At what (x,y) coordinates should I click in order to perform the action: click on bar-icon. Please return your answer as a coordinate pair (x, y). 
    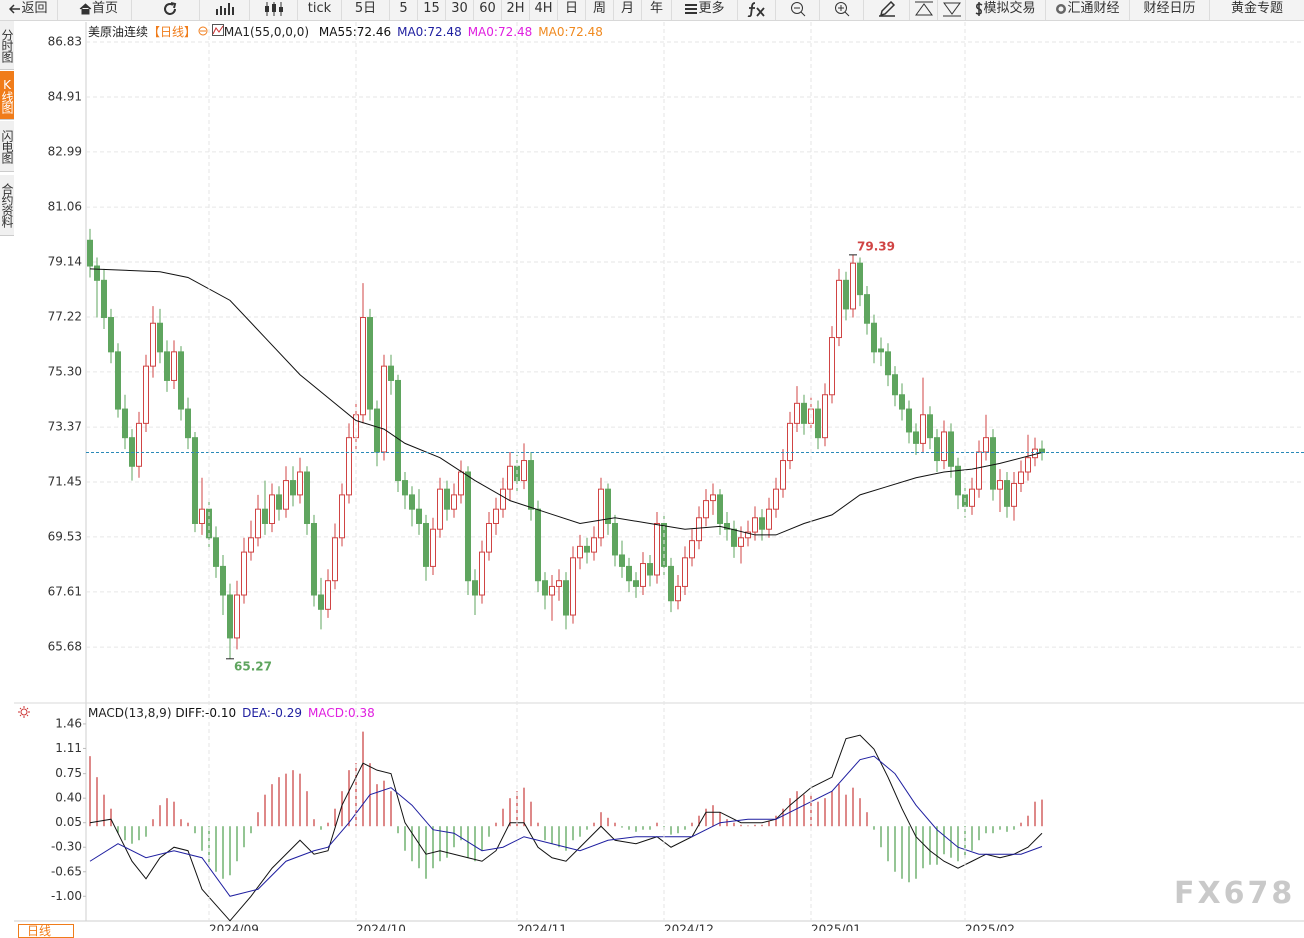
    Looking at the image, I should click on (224, 8).